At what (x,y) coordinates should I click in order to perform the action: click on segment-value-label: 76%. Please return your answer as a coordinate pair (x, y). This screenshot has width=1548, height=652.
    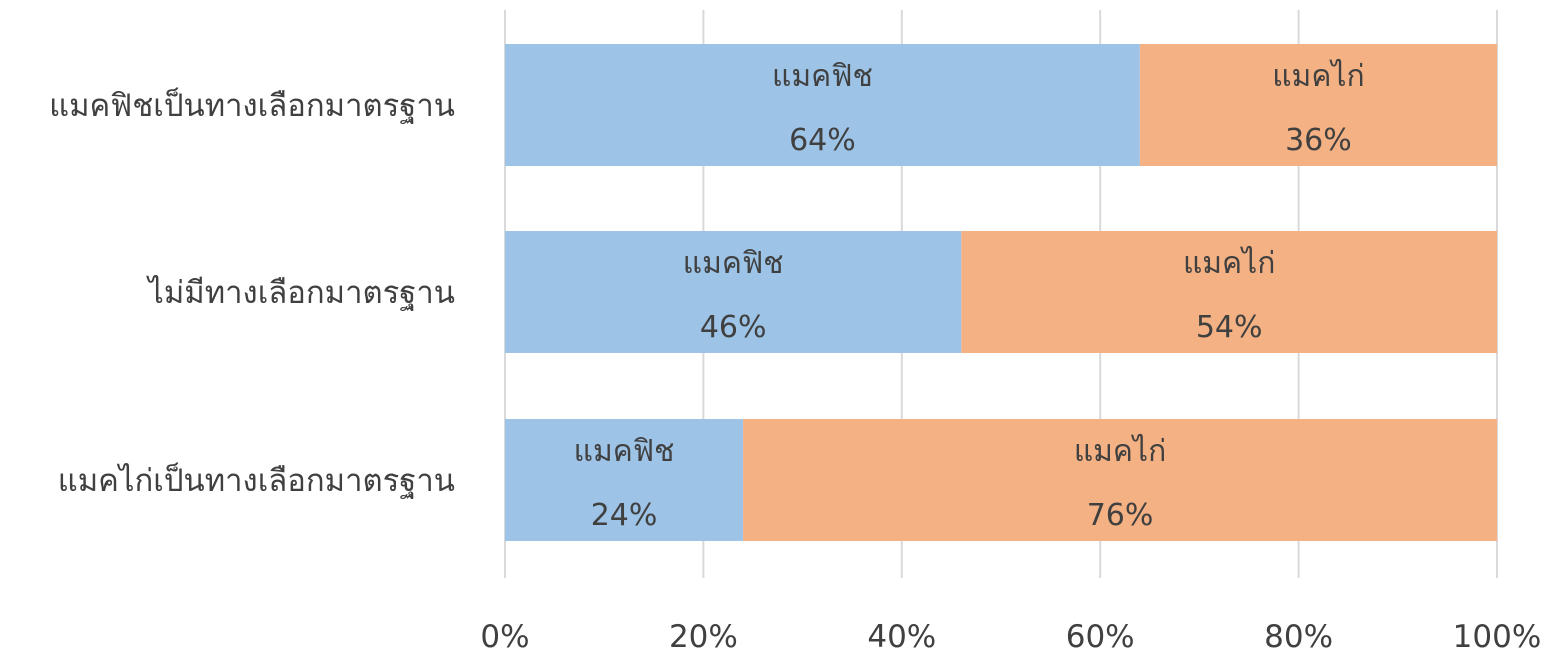
    Looking at the image, I should click on (1120, 515).